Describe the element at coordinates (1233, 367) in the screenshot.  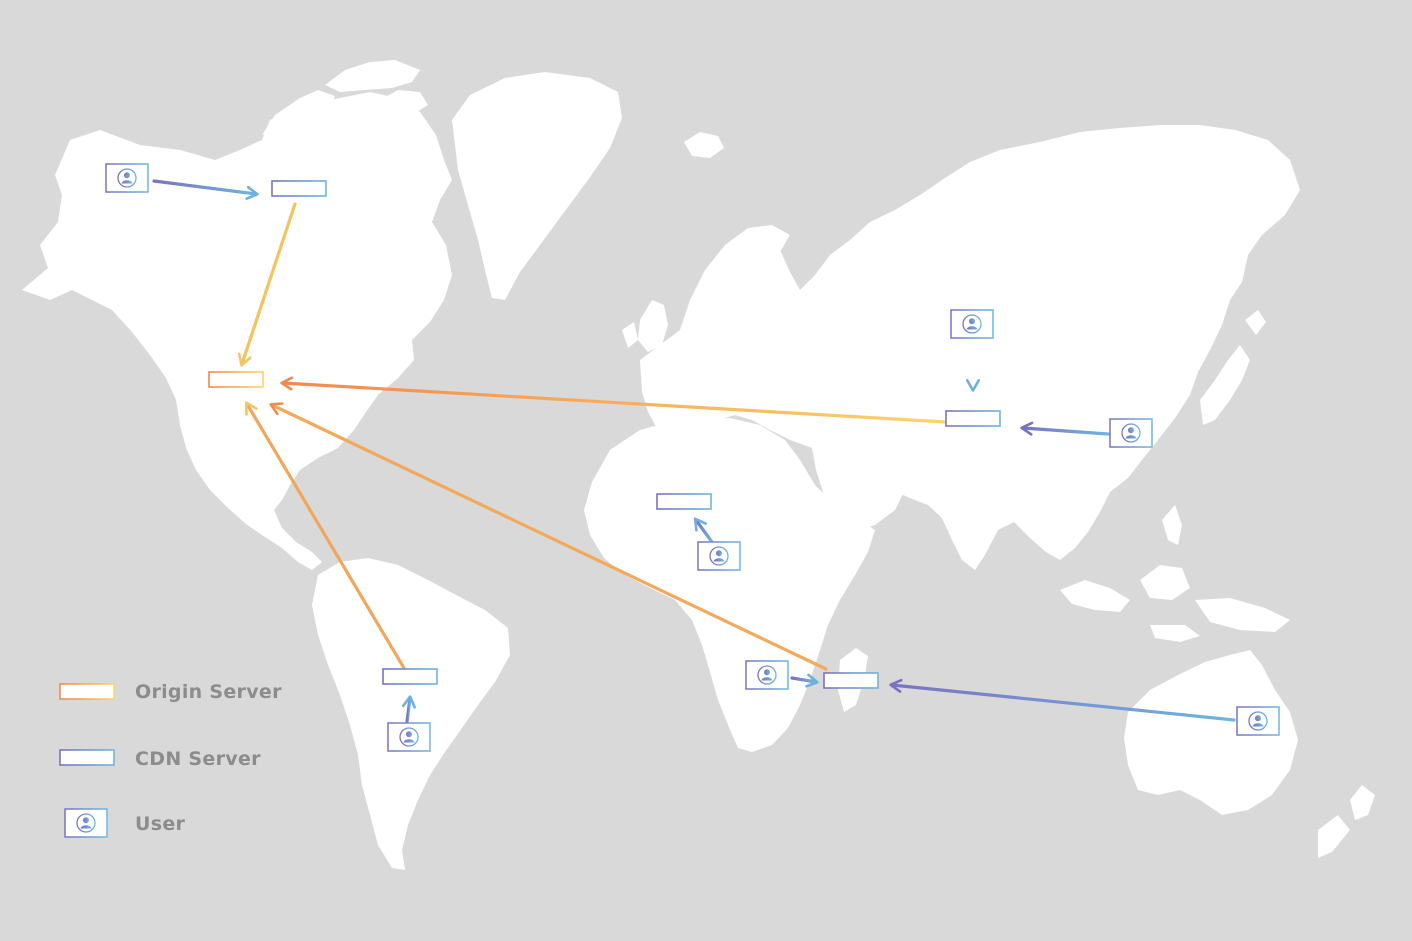
I see `islands-japan` at that location.